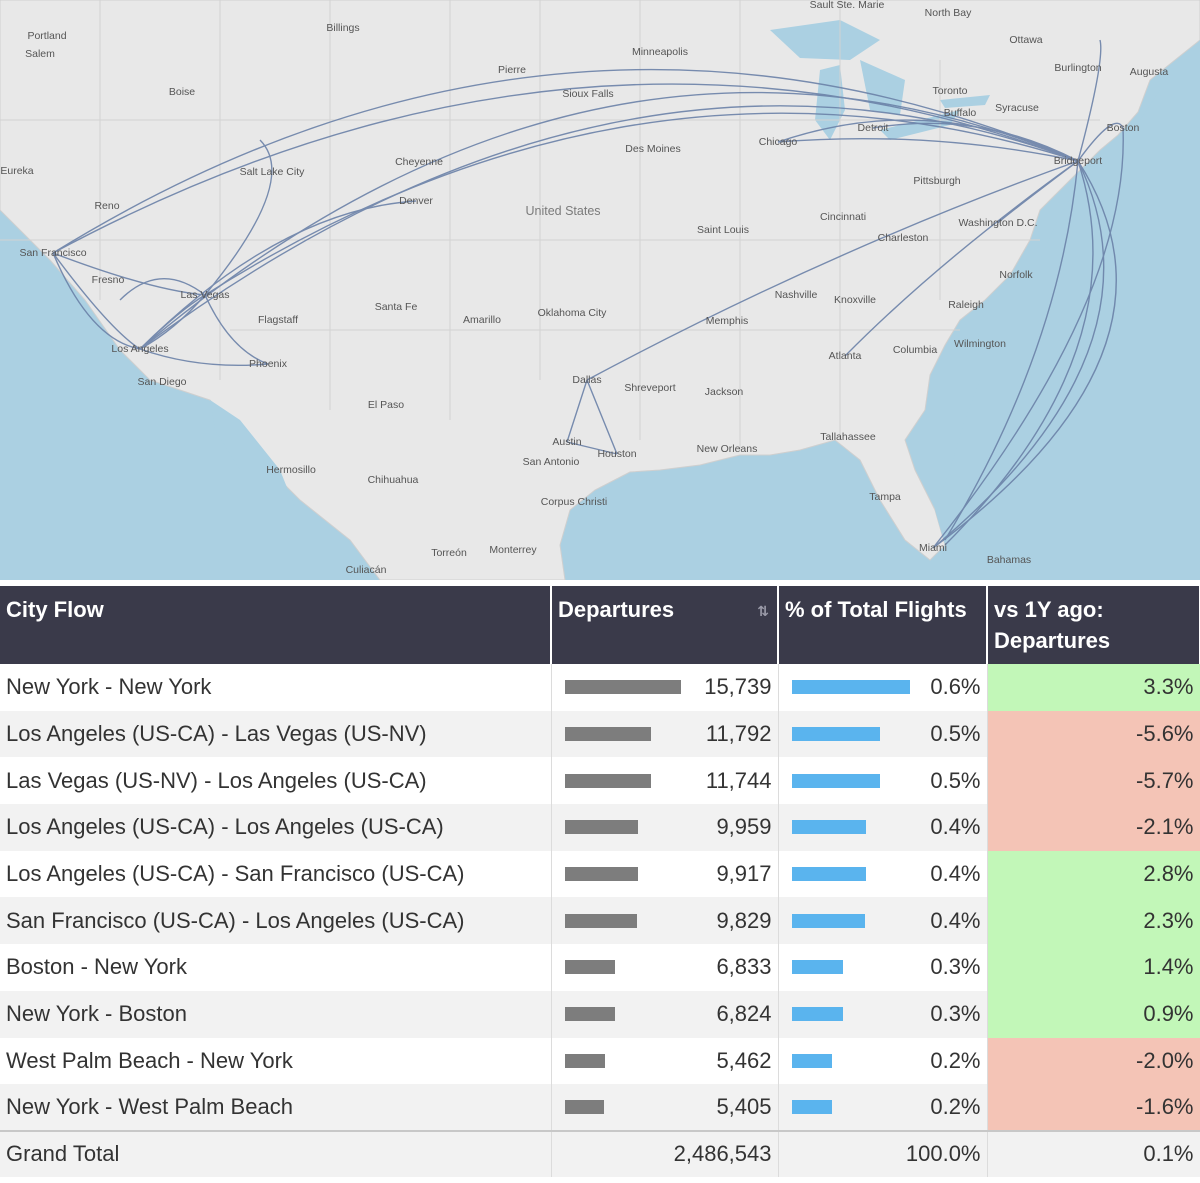 The height and width of the screenshot is (1183, 1200). I want to click on city-label: Fresno, so click(108, 280).